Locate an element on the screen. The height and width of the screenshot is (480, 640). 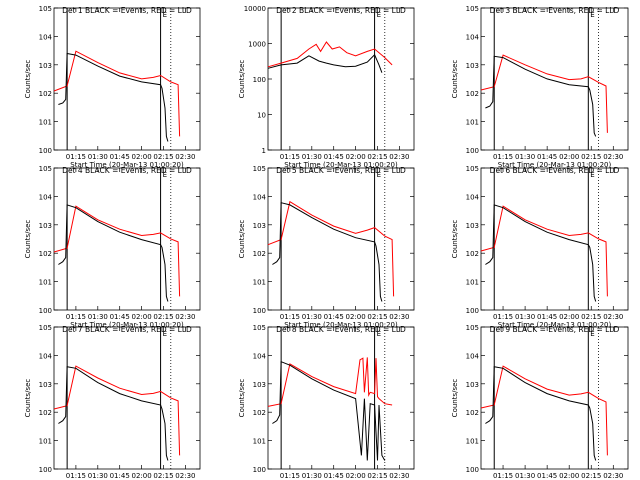
panel-title: Det 8 BLACK = Events, RED = LLD is located at coordinates (341, 329).